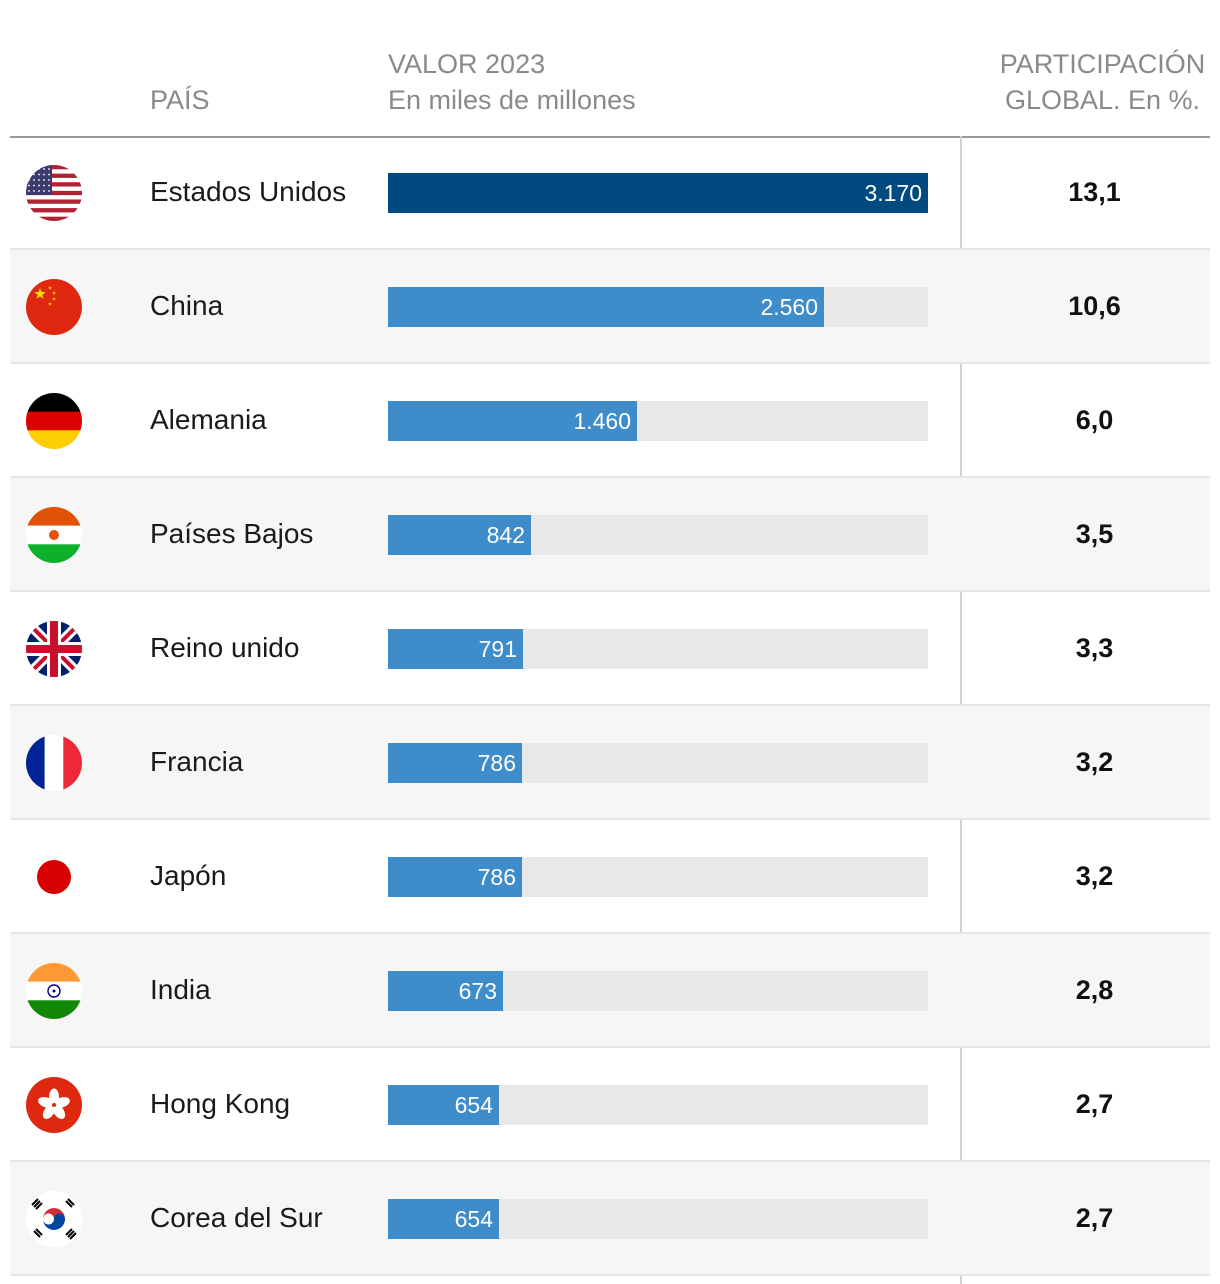 The image size is (1220, 1284). What do you see at coordinates (789, 307) in the screenshot?
I see `bar-value-label: 2.560` at bounding box center [789, 307].